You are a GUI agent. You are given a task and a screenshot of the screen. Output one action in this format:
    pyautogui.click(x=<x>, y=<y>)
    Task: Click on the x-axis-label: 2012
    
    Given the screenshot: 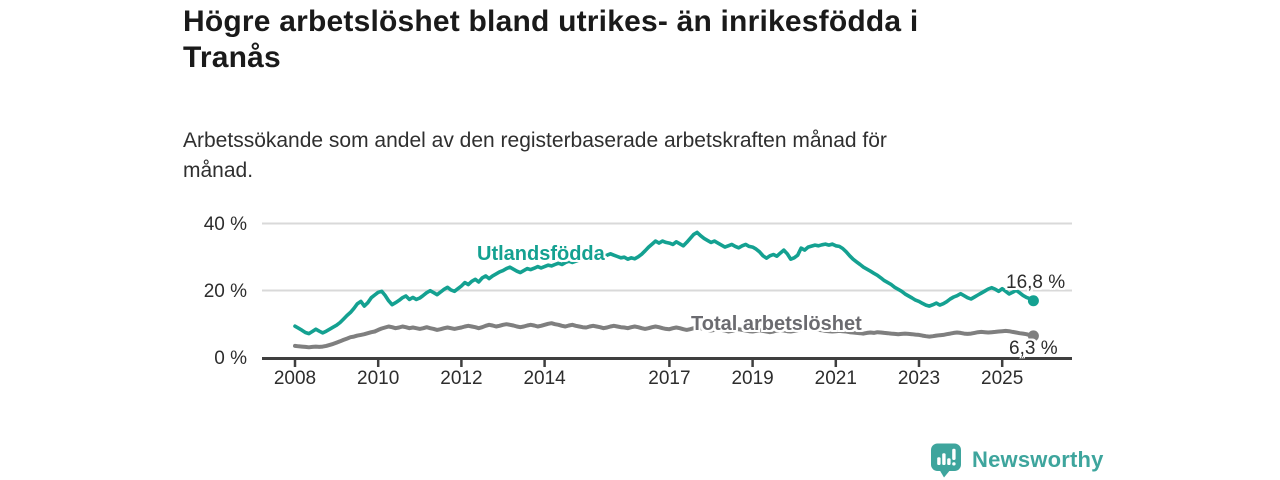 What is the action you would take?
    pyautogui.click(x=461, y=378)
    